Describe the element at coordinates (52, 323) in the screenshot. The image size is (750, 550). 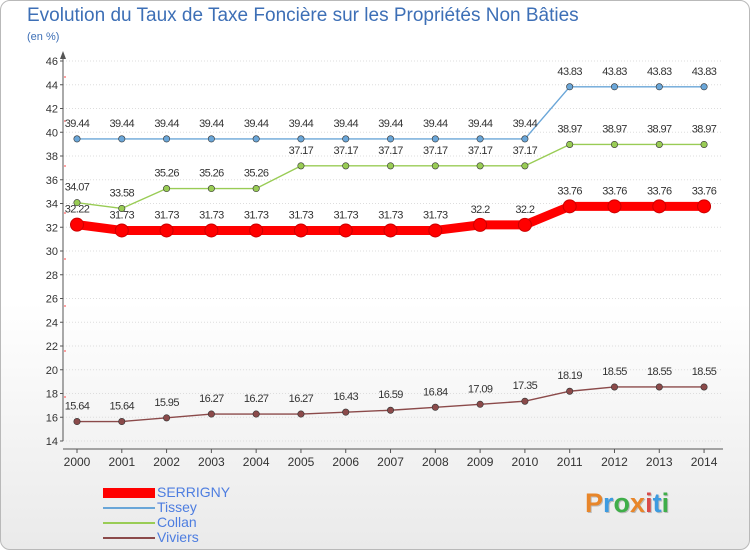
I see `y-tick-label: 24` at that location.